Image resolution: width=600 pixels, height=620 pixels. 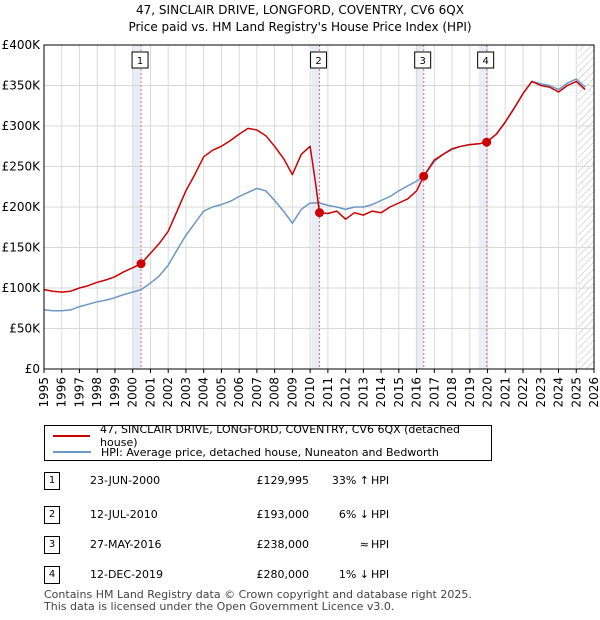 I want to click on sale-delta: ≈, so click(x=364, y=544).